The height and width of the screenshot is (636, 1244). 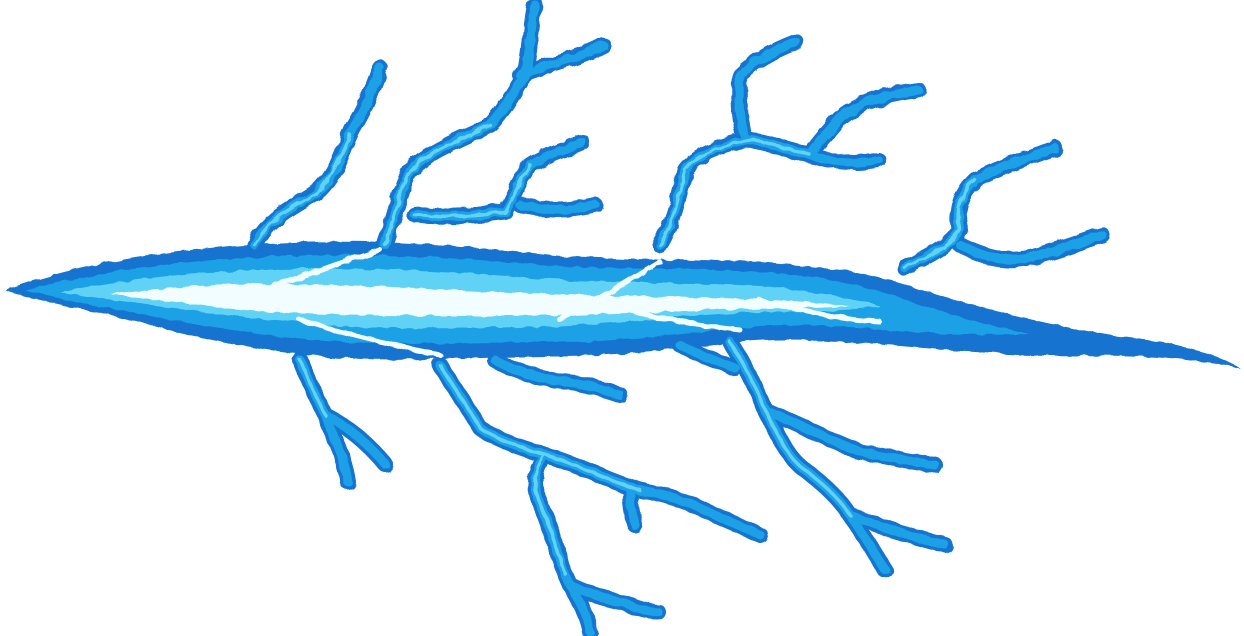 I want to click on bolt-core-streaks, so click(x=555, y=302).